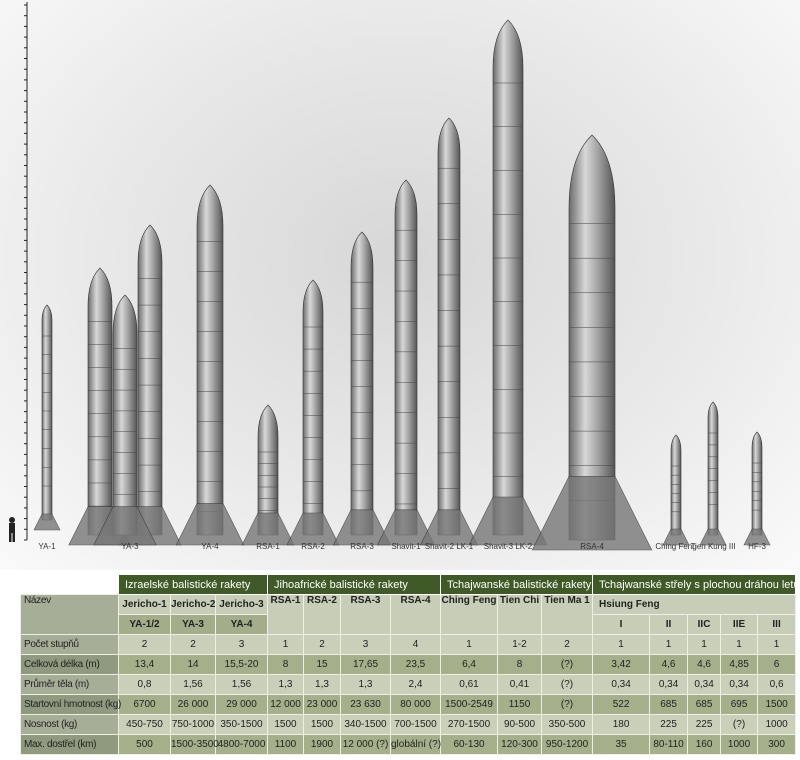  I want to click on hf-variant: III, so click(777, 624).